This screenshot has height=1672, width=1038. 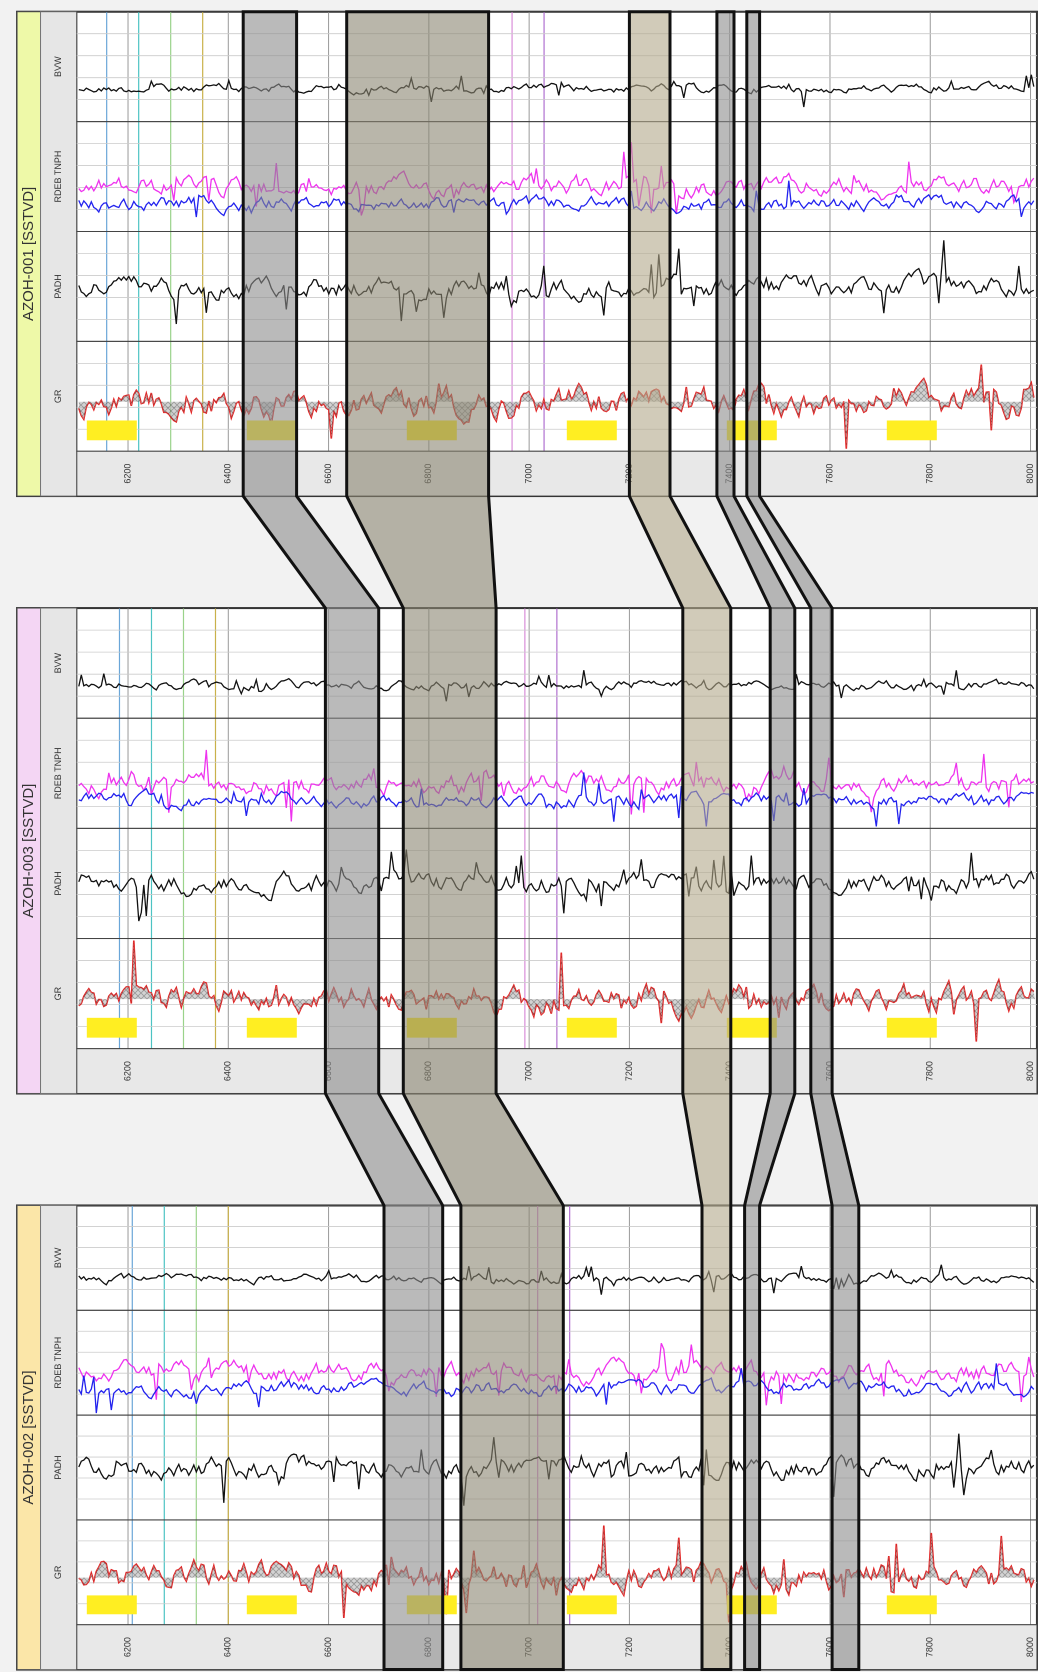 What do you see at coordinates (28, 1437) in the screenshot?
I see `well-name: AZOH-002 [SSTVD]` at bounding box center [28, 1437].